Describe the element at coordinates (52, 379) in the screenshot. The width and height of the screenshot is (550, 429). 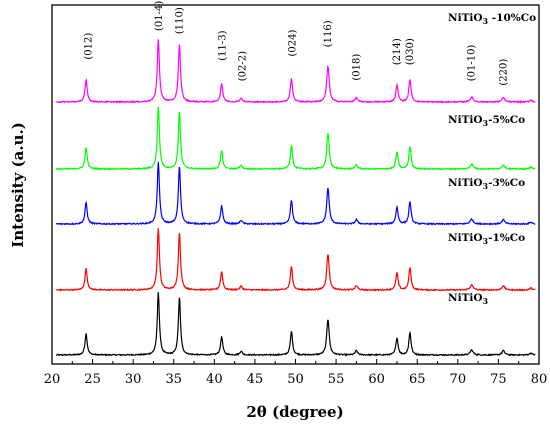
I see `x-tick-label-0: 20` at that location.